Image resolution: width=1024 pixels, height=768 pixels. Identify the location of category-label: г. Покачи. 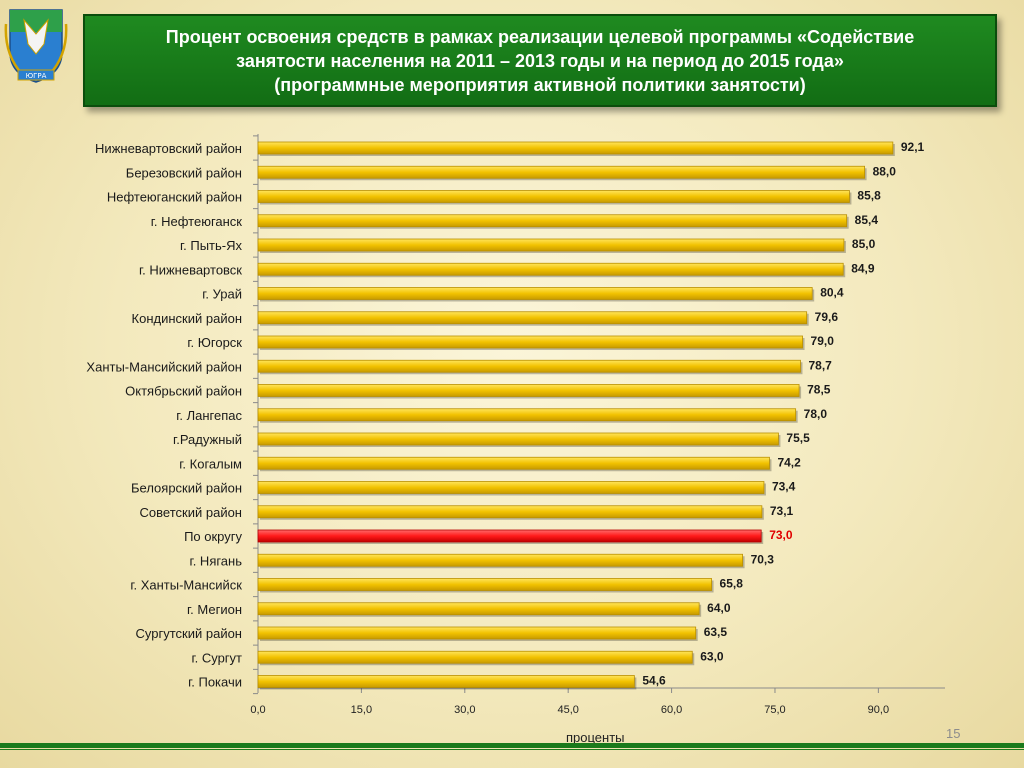
(215, 682).